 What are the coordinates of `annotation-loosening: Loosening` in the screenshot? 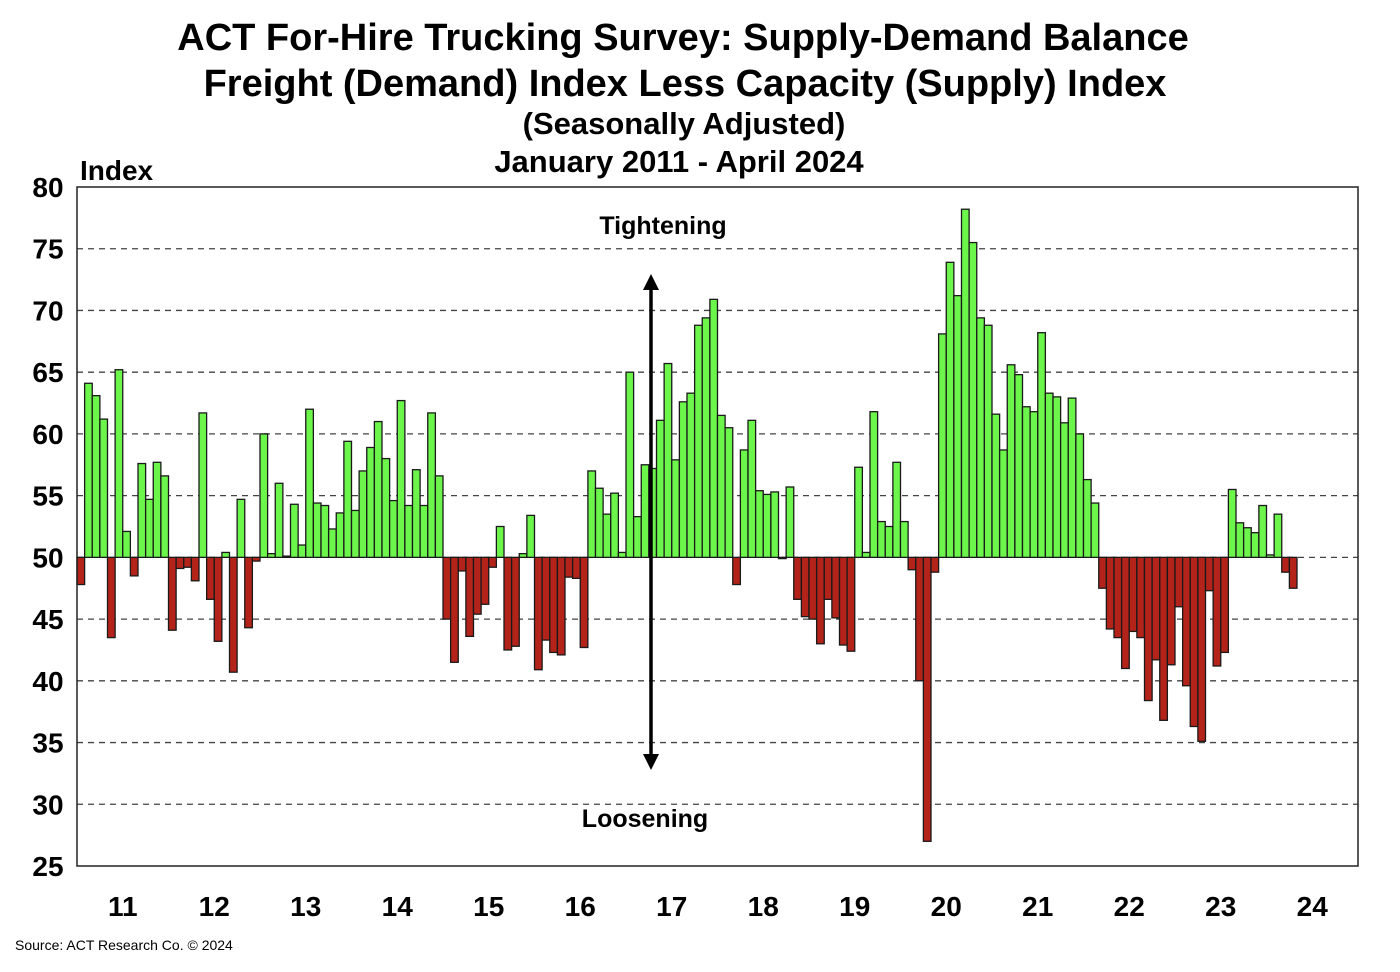 It's located at (645, 819).